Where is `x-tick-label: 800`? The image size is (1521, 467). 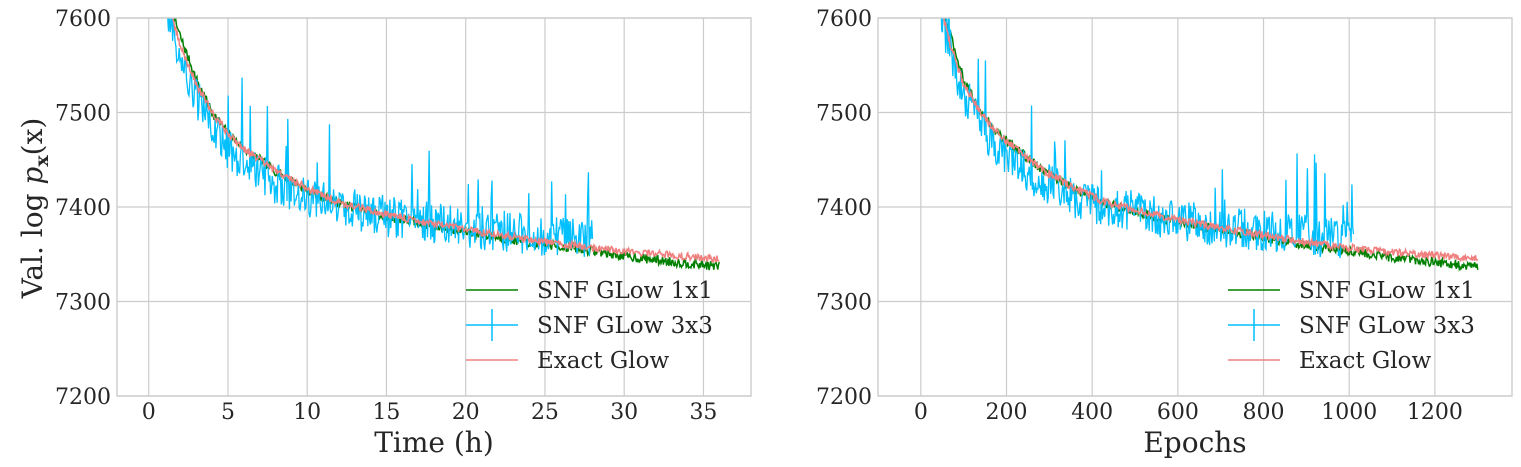
x-tick-label: 800 is located at coordinates (1264, 412).